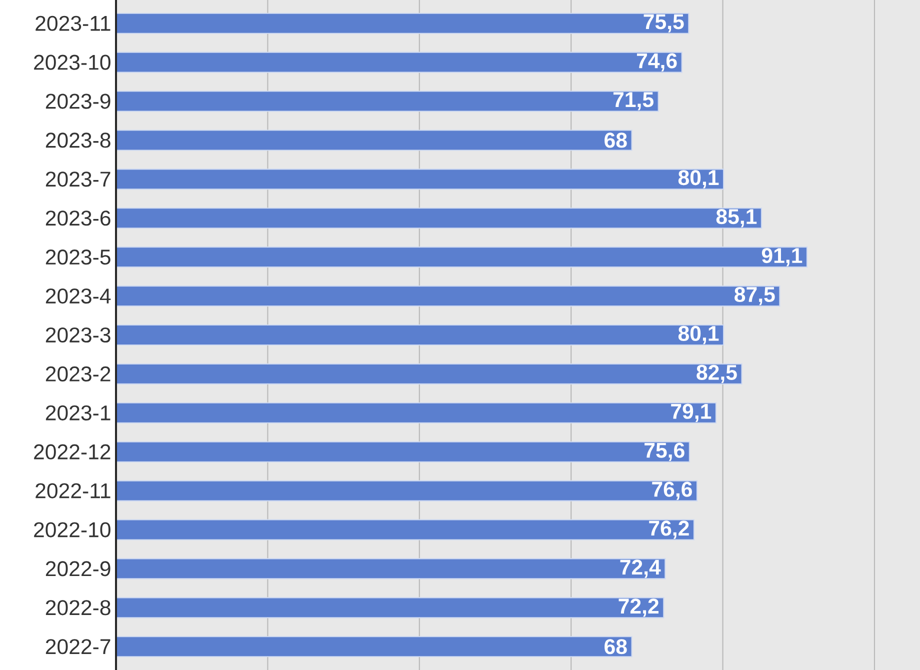  I want to click on data-label: 82,5, so click(716, 374).